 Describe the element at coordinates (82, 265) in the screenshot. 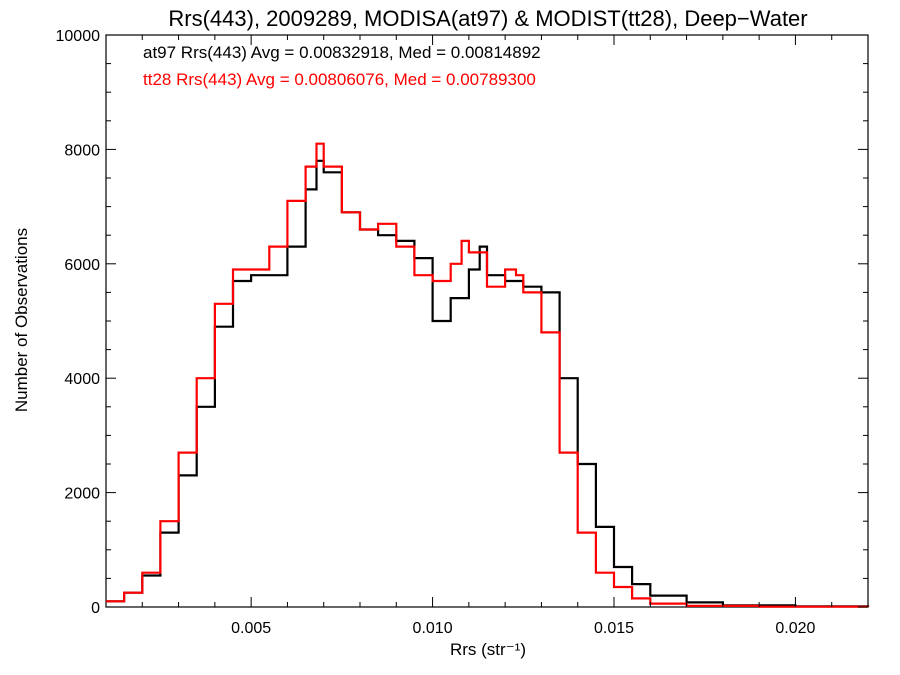

I see `y-tick-label: 6000` at that location.